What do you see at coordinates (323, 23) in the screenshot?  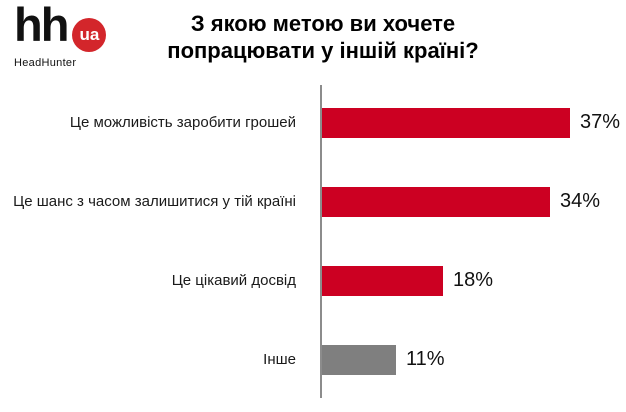 I see `chart-title-line1: З якою метою ви хочете` at bounding box center [323, 23].